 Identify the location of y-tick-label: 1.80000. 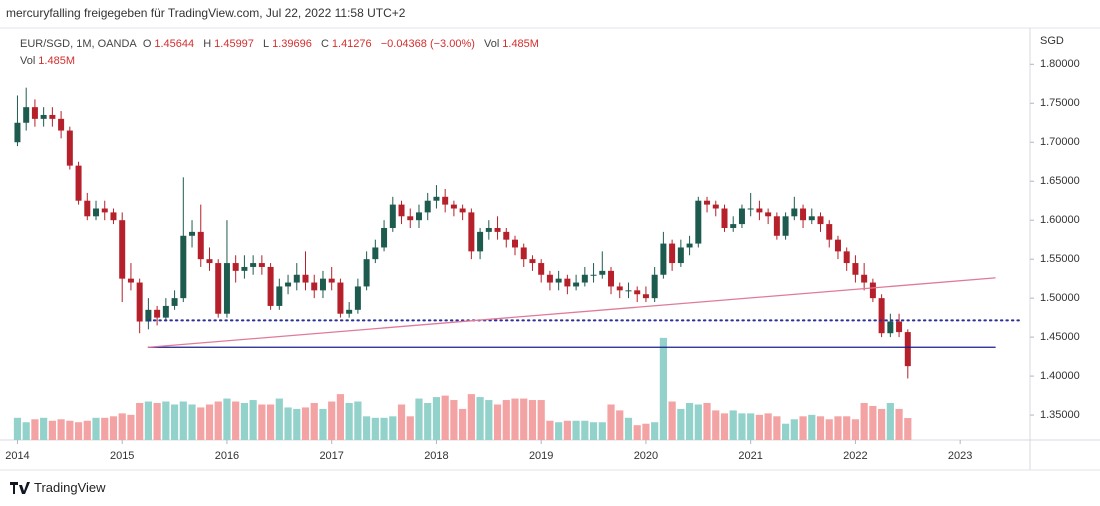
(1060, 64).